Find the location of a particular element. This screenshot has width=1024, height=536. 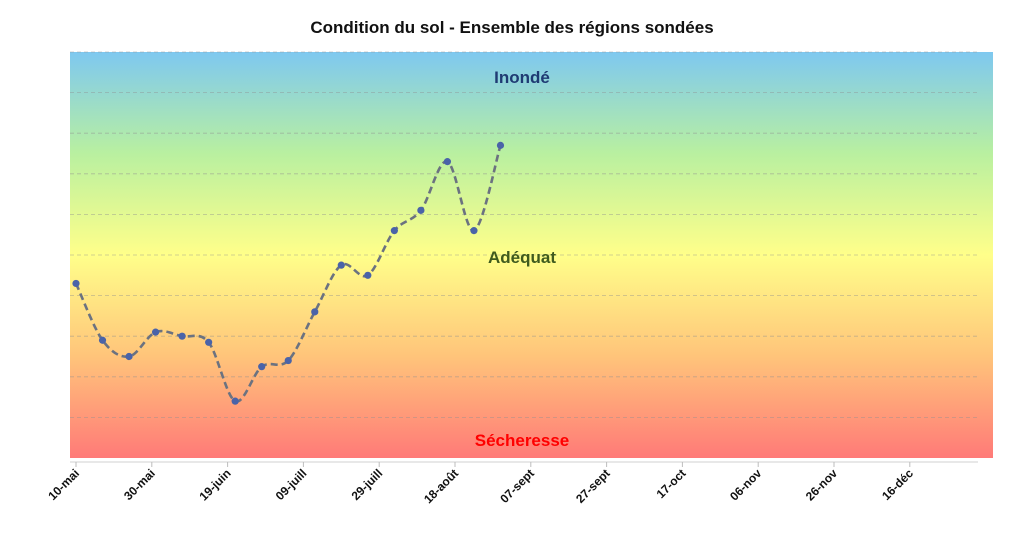

x-tick-label: 07-sept is located at coordinates (517, 486).